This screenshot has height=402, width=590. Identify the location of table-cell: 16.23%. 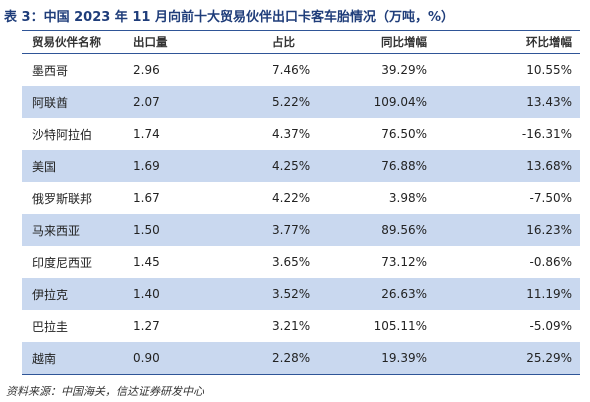
(549, 230).